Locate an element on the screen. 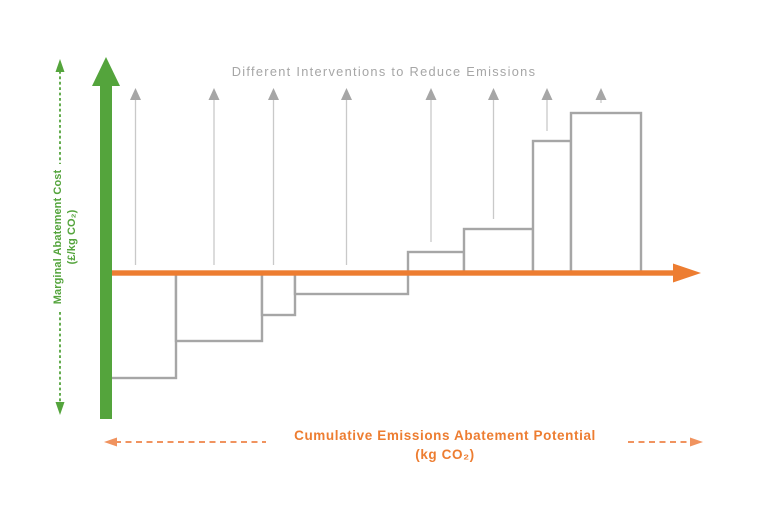 Image resolution: width=768 pixels, height=512 pixels. x-range-dashed-arrows is located at coordinates (403, 442).